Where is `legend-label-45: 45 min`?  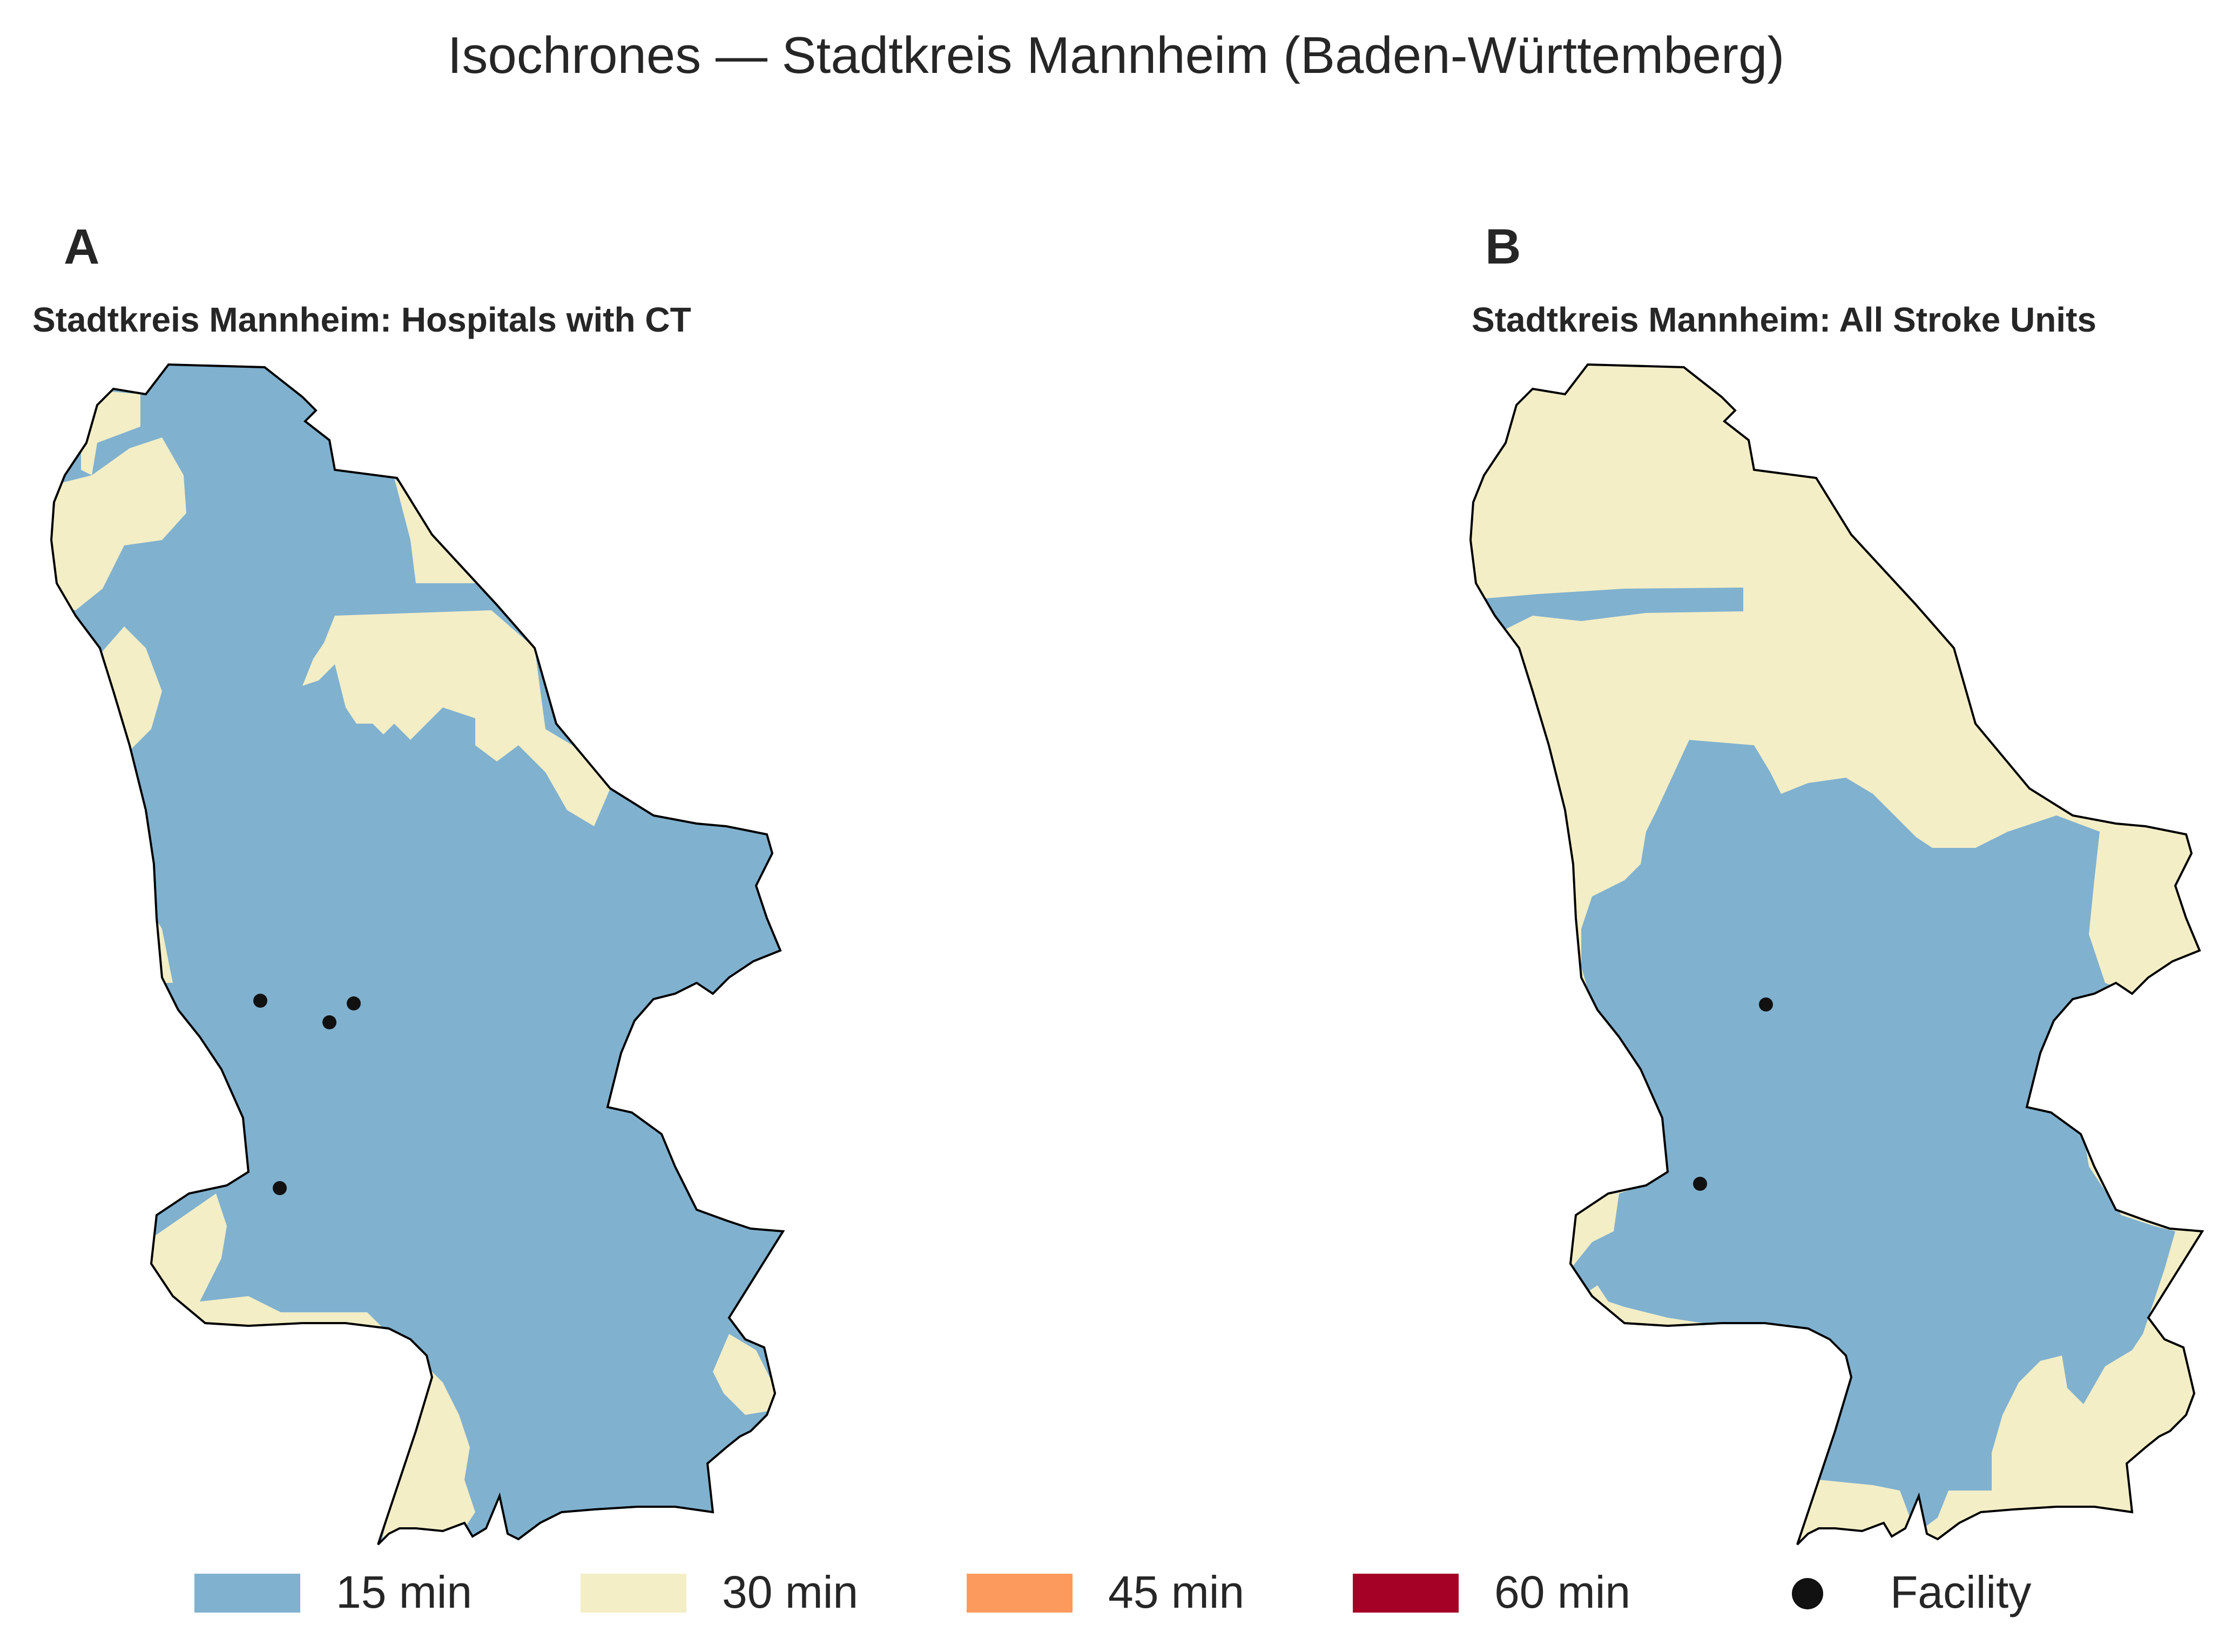
legend-label-45: 45 min is located at coordinates (1176, 1592).